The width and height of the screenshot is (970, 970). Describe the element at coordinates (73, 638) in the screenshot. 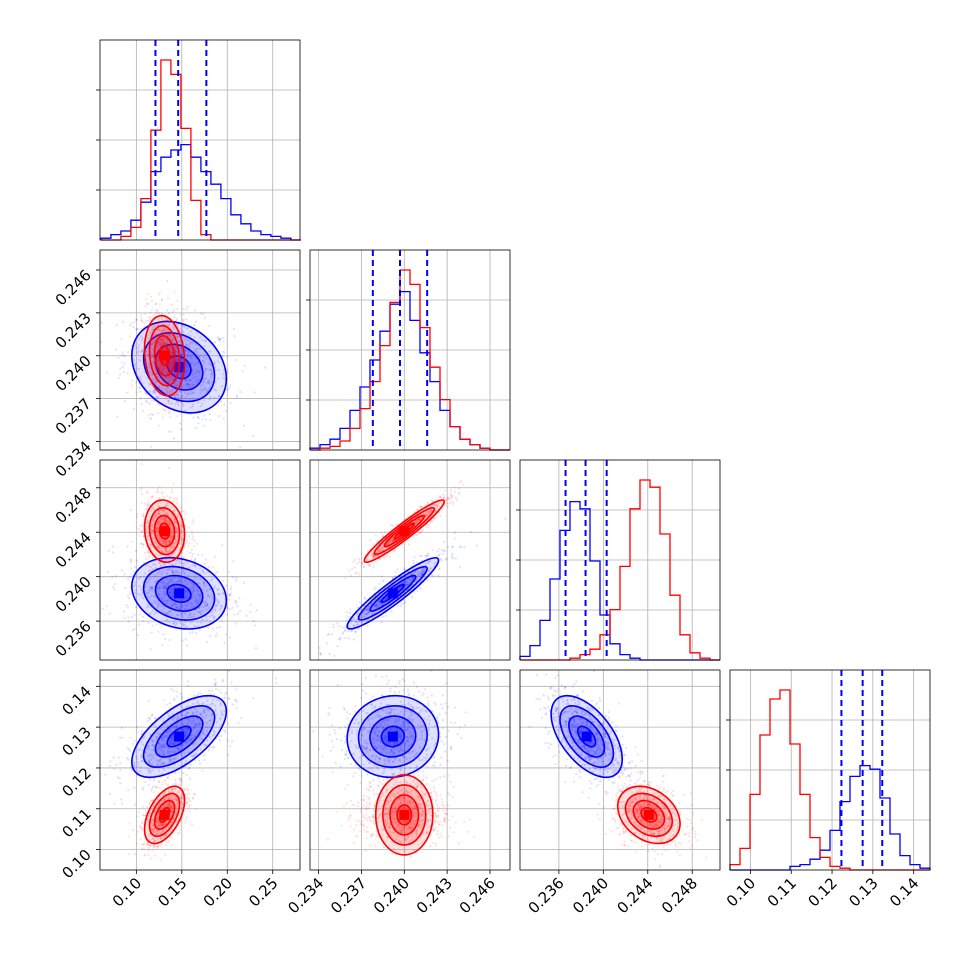

I see `y-tick-label: 0.236` at that location.